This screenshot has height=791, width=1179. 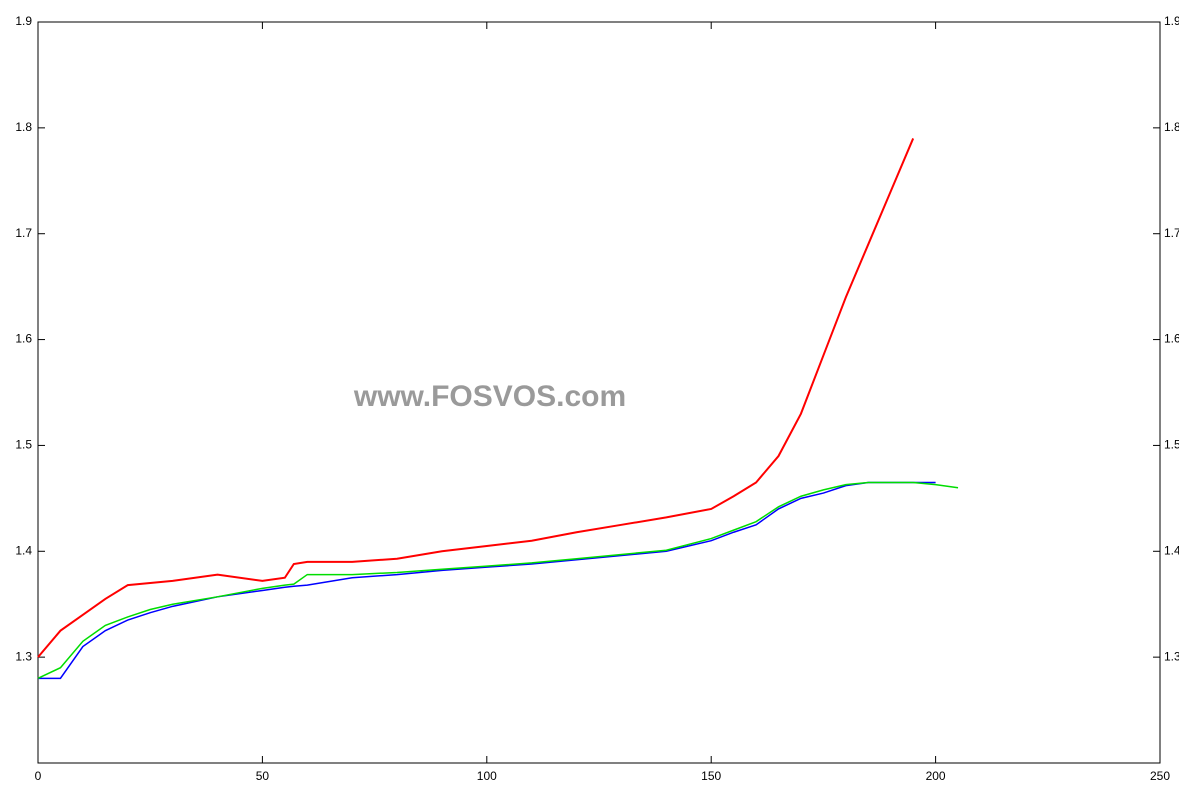 I want to click on x-tick-label: 150, so click(x=711, y=776).